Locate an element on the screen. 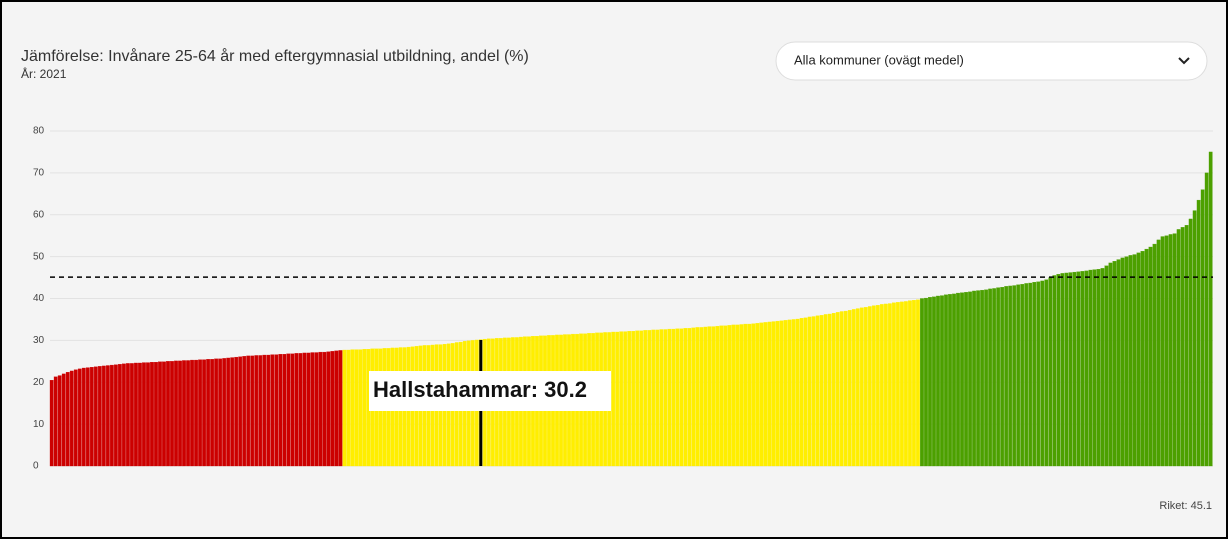 Image resolution: width=1228 pixels, height=539 pixels. y-tick-label: 10 is located at coordinates (39, 424).